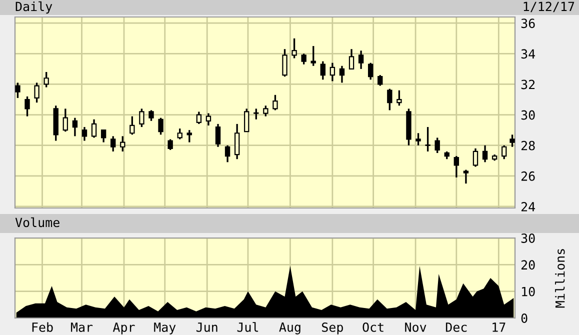 Image resolution: width=579 pixels, height=335 pixels. What do you see at coordinates (528, 265) in the screenshot?
I see `y-tick-label: 20` at bounding box center [528, 265].